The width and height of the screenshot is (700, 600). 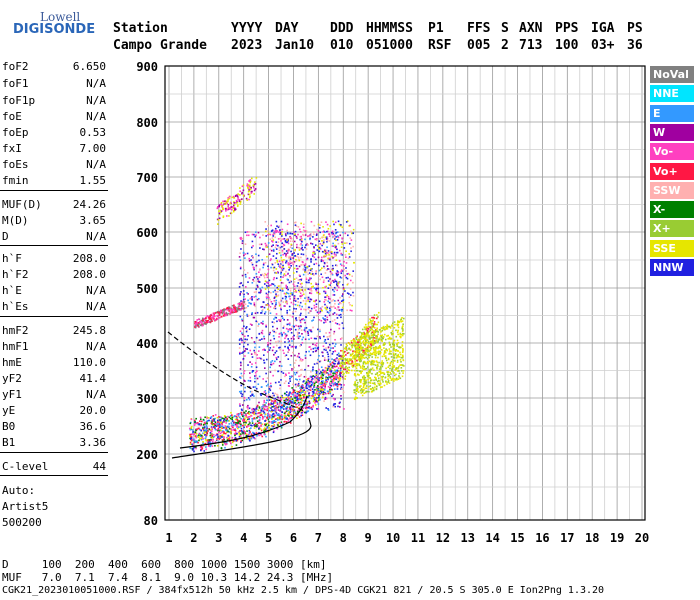 I want to click on x-tick-label: 8, so click(x=343, y=538).